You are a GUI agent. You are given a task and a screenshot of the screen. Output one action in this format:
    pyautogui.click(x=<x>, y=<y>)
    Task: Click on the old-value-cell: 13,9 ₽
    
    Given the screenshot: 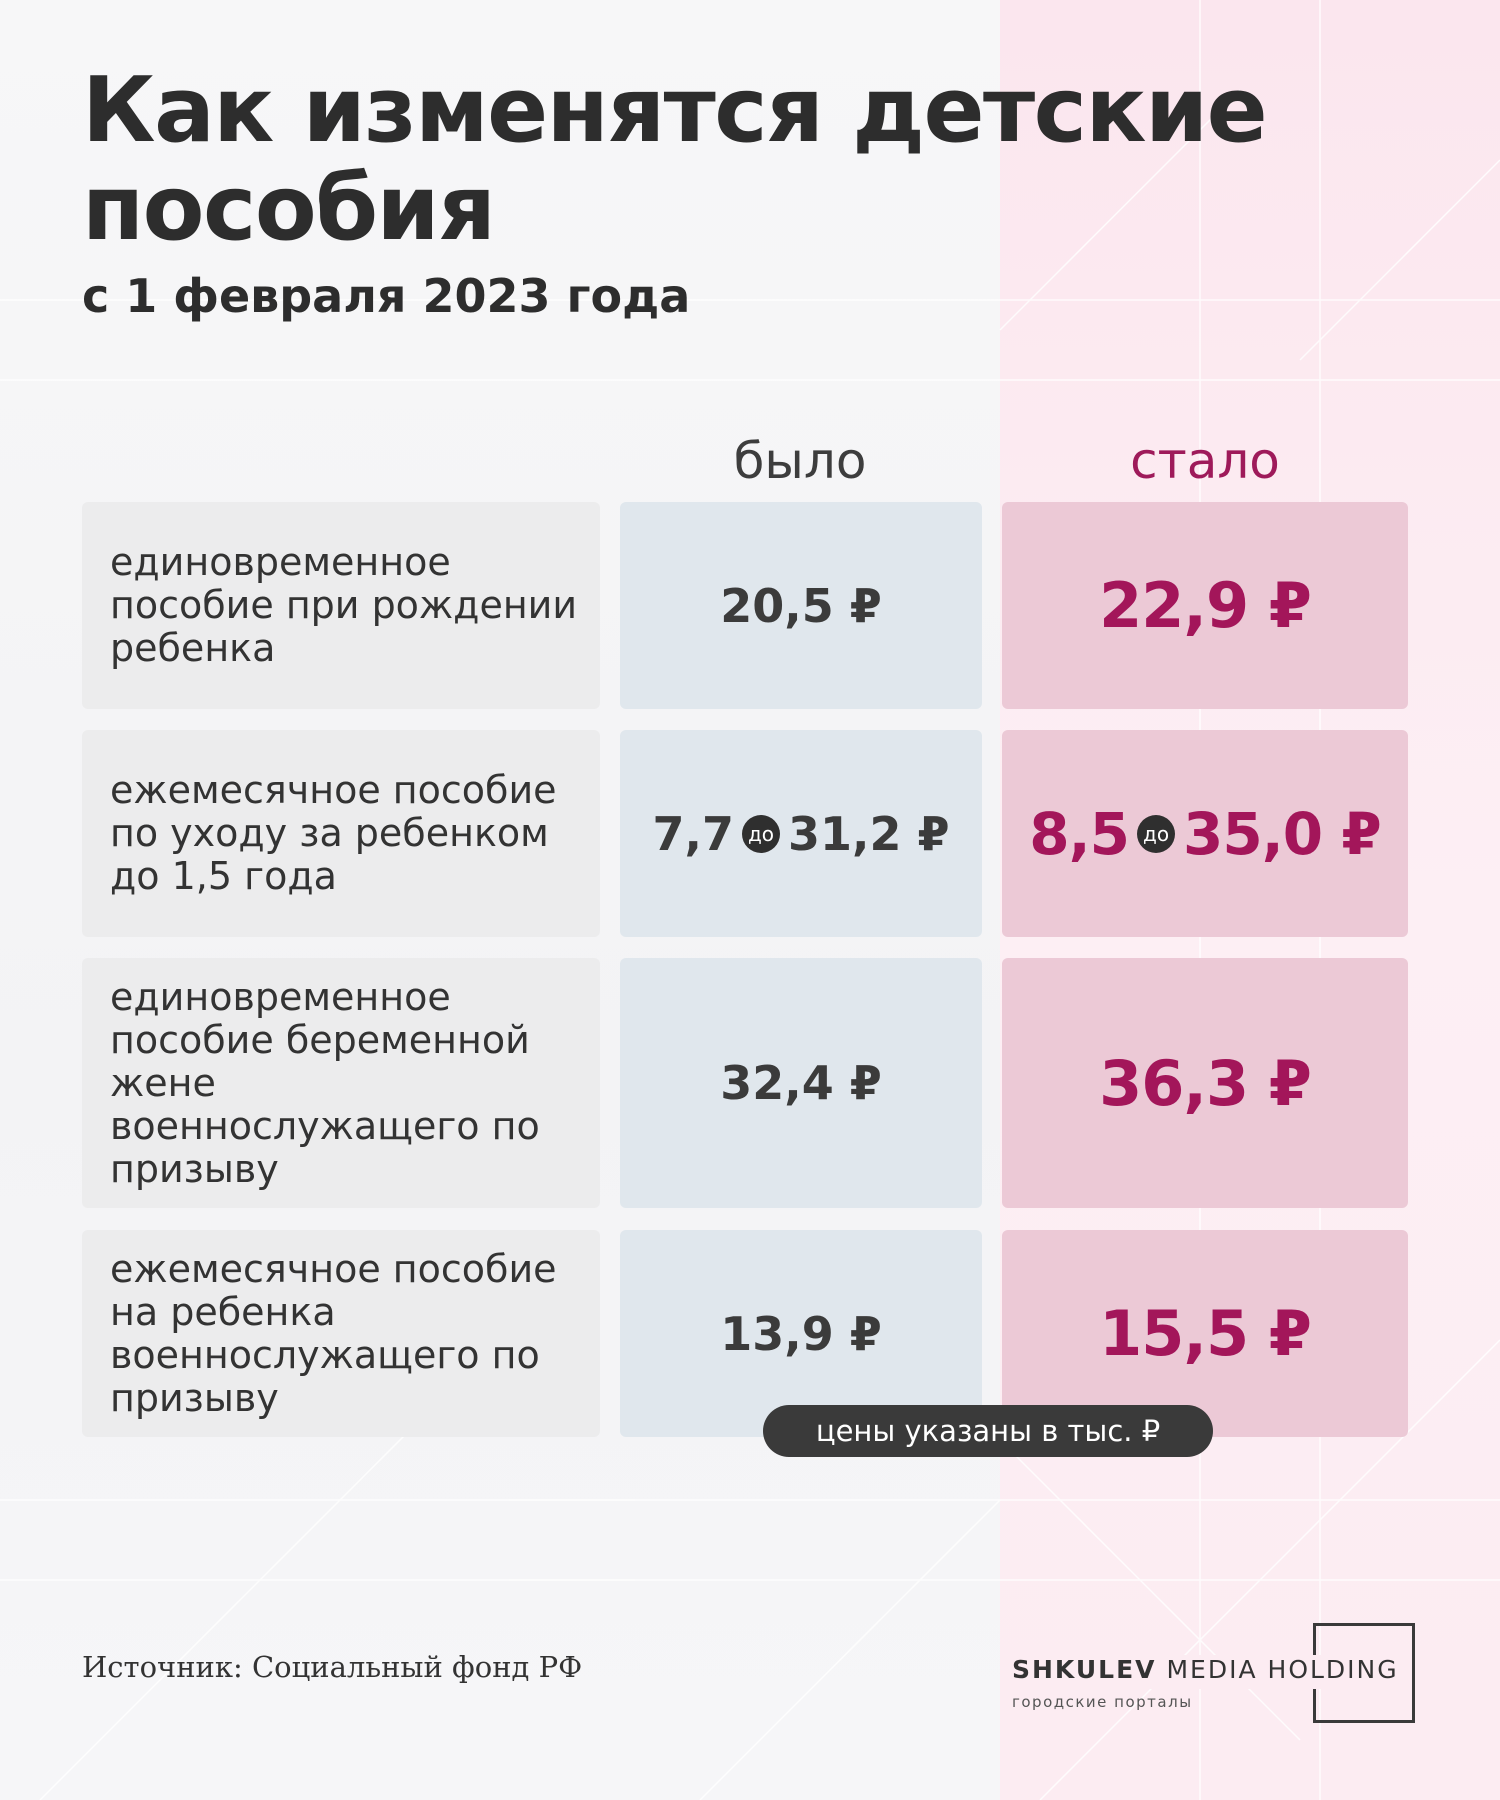 What is the action you would take?
    pyautogui.click(x=801, y=1333)
    